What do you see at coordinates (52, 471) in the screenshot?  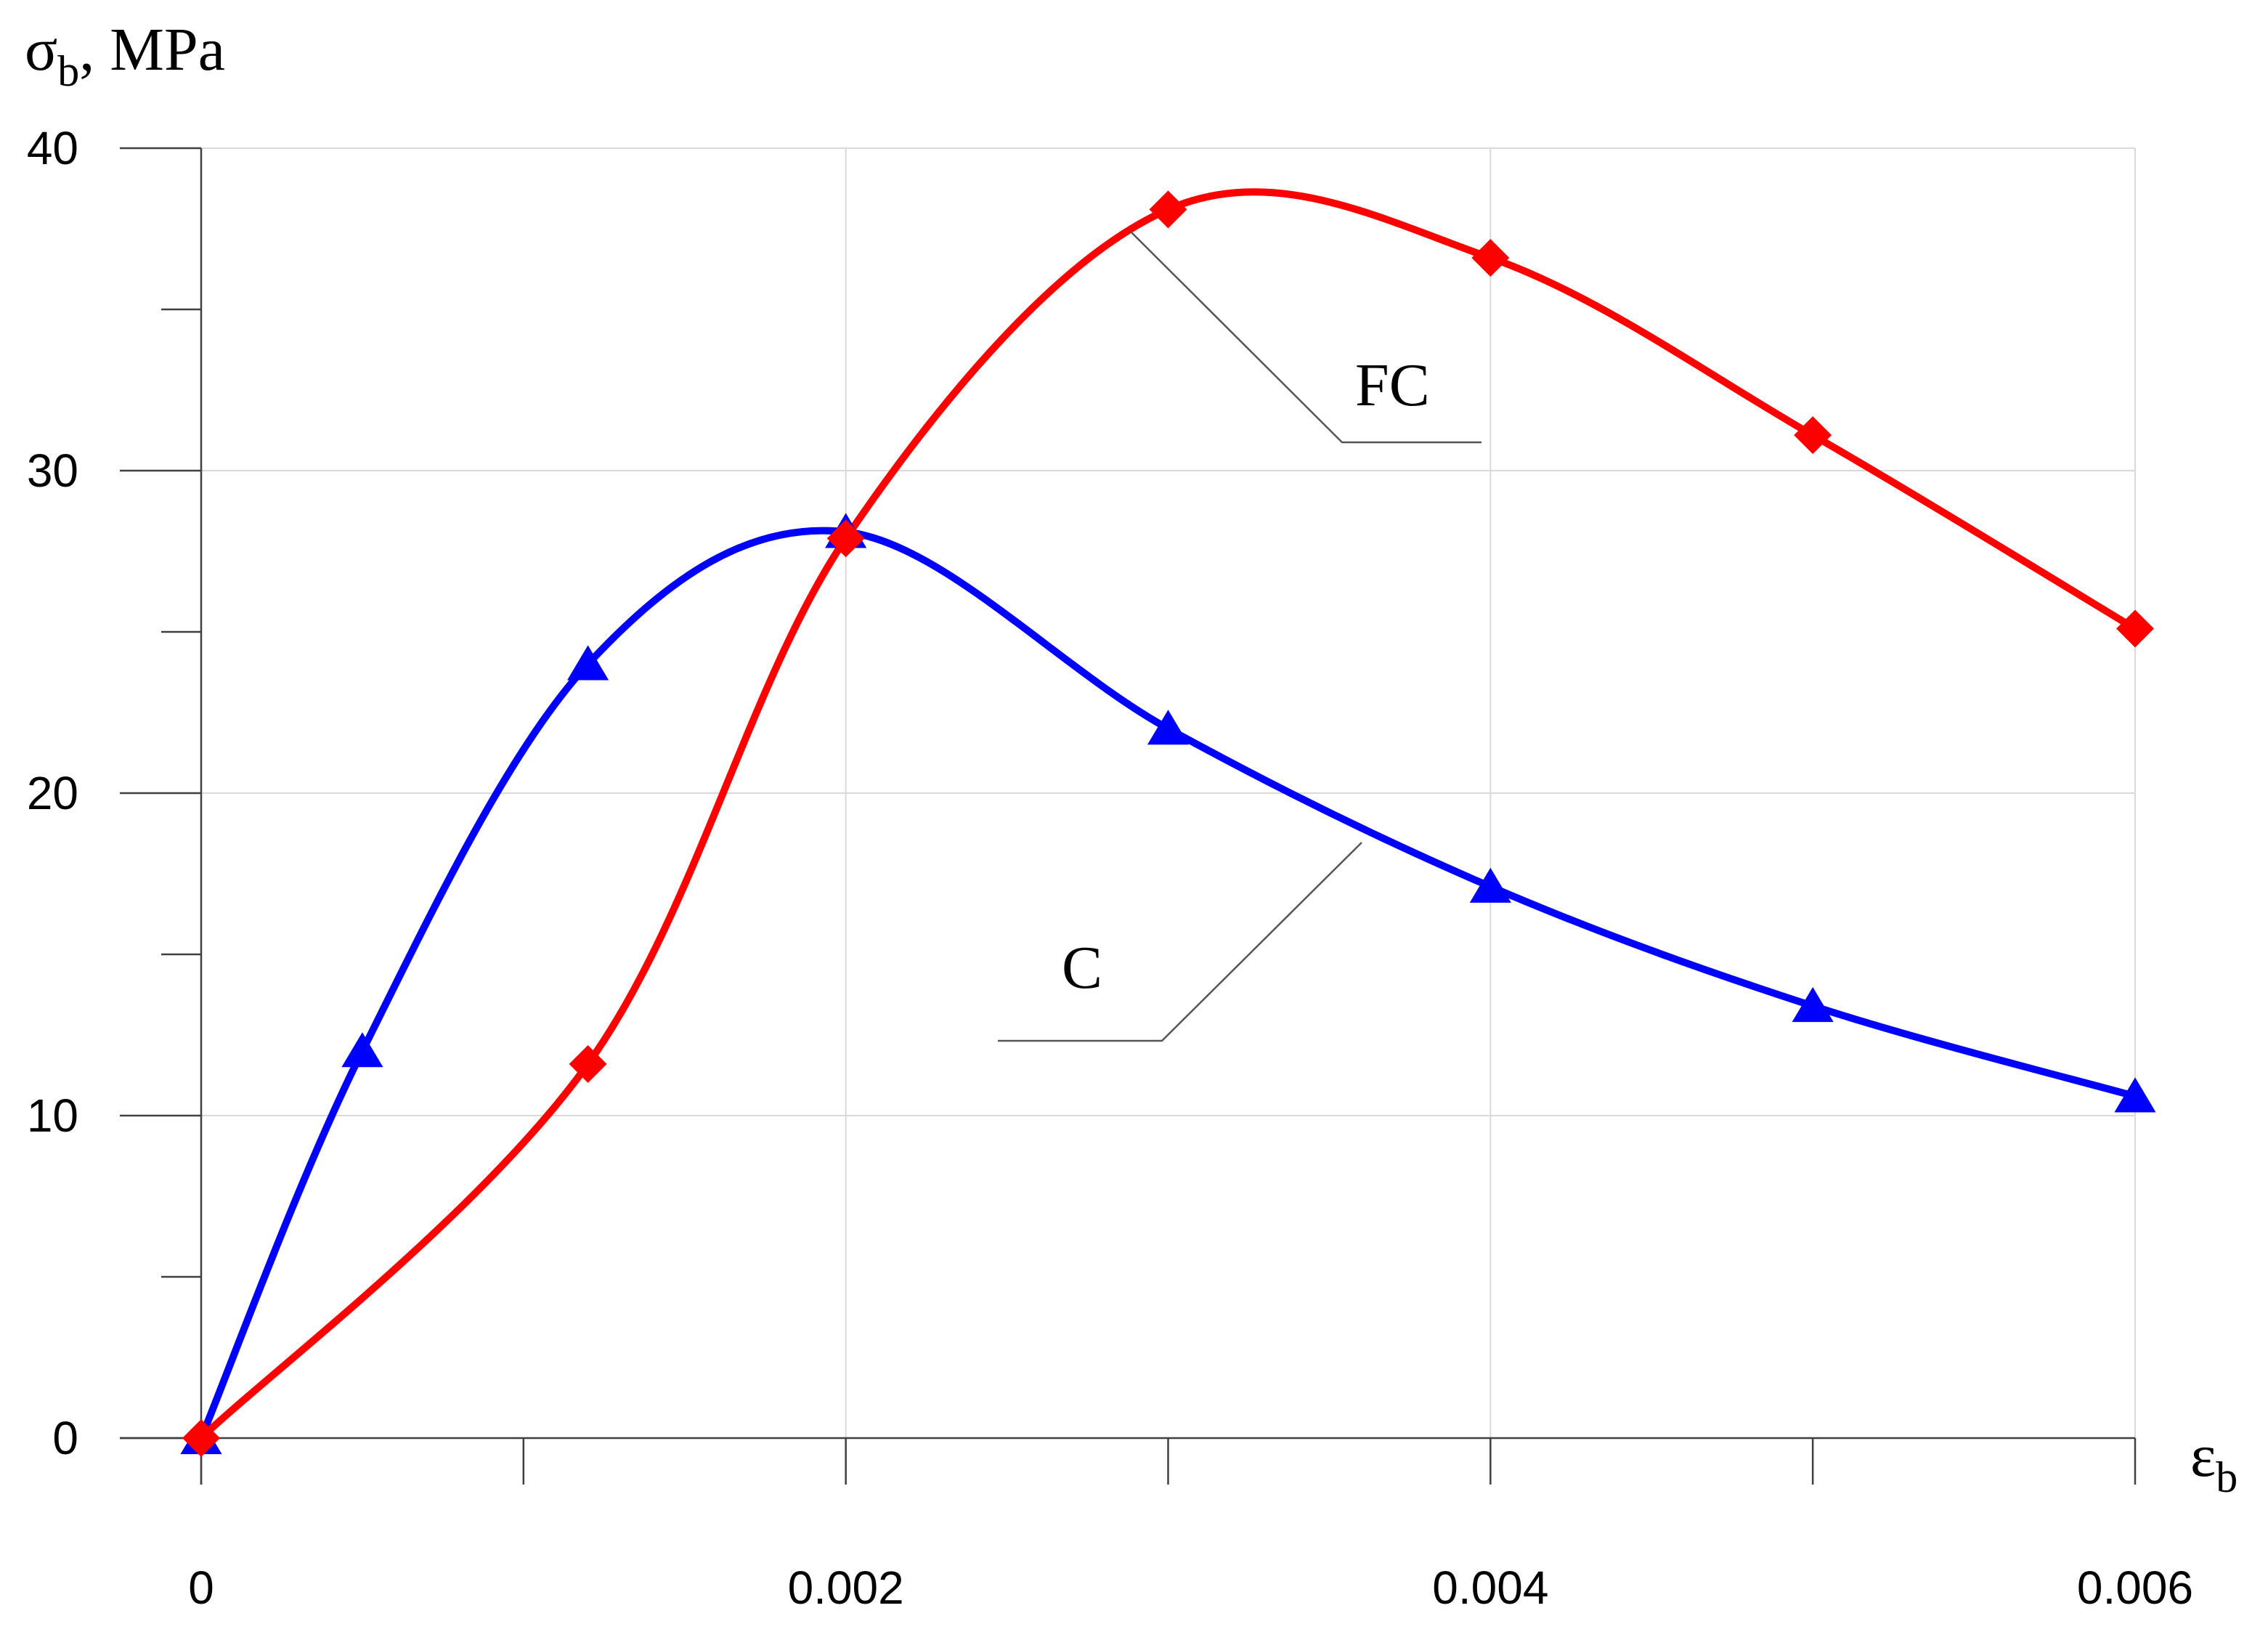 I see `y-tick-label: 30` at bounding box center [52, 471].